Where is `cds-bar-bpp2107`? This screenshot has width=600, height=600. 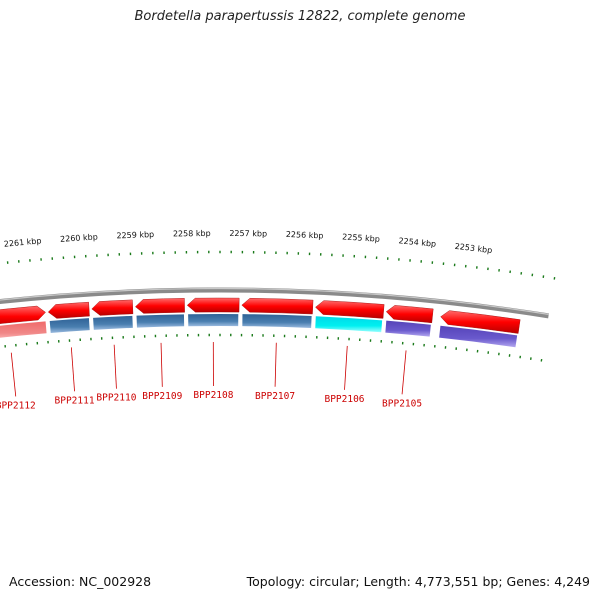
cds-bar-bpp2107 is located at coordinates (277, 321).